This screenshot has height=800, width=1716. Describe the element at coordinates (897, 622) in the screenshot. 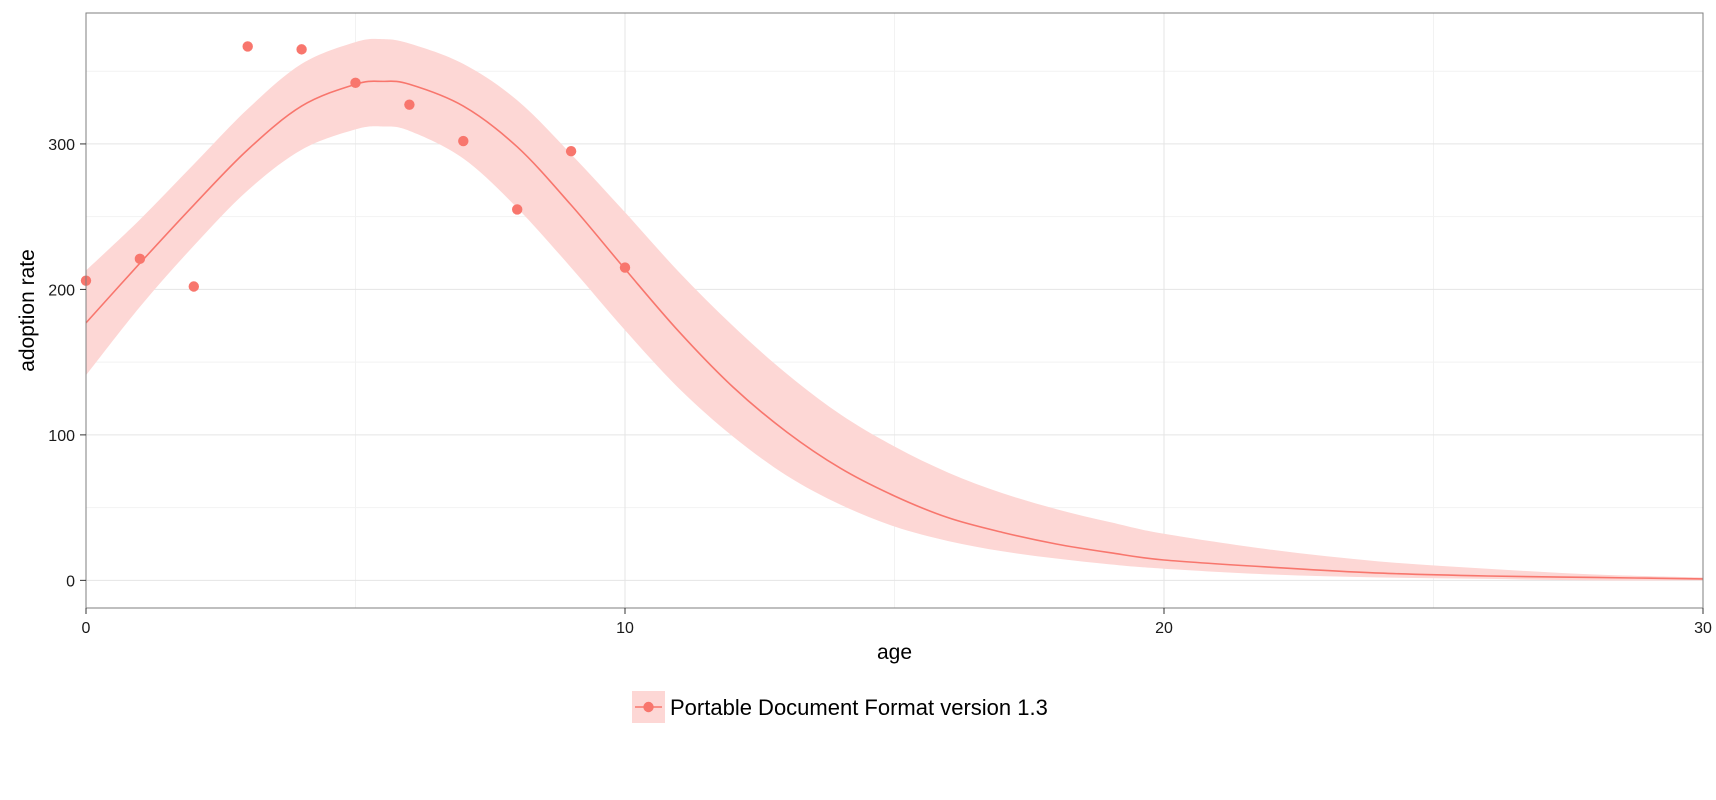

I see `x-axis: 0 10 20 30` at that location.